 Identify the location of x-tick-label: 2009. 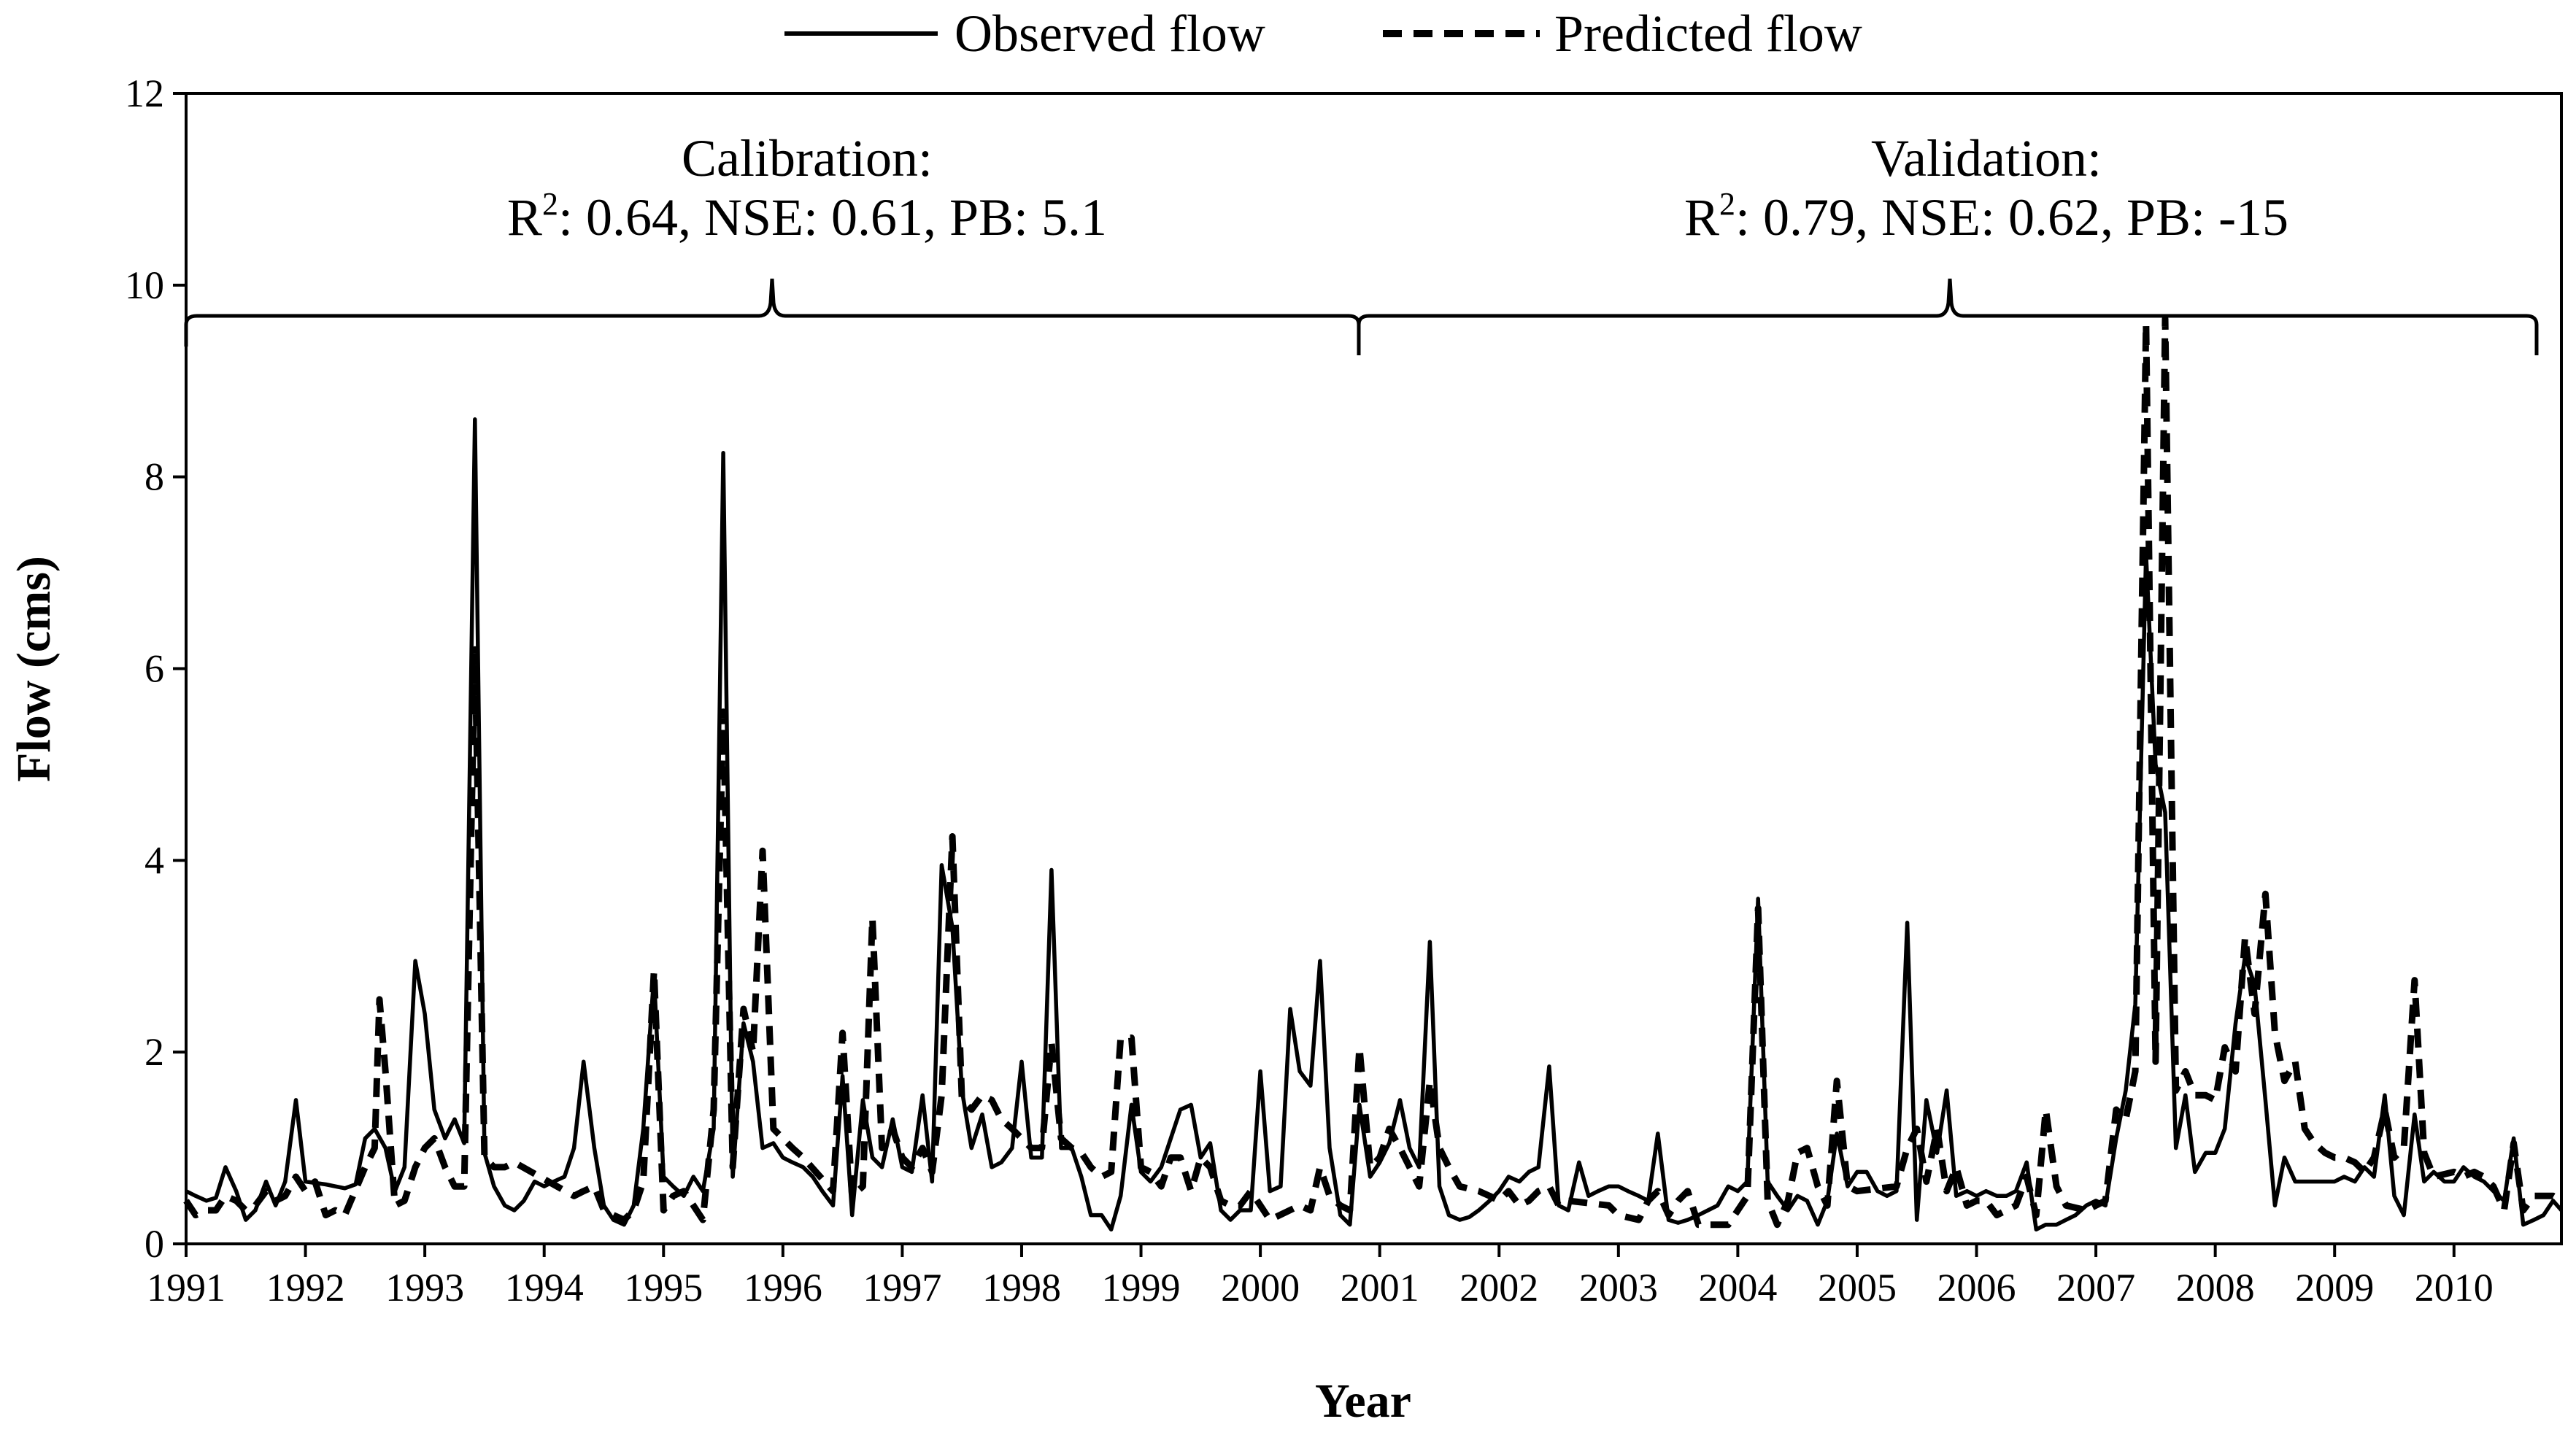
(2334, 1288).